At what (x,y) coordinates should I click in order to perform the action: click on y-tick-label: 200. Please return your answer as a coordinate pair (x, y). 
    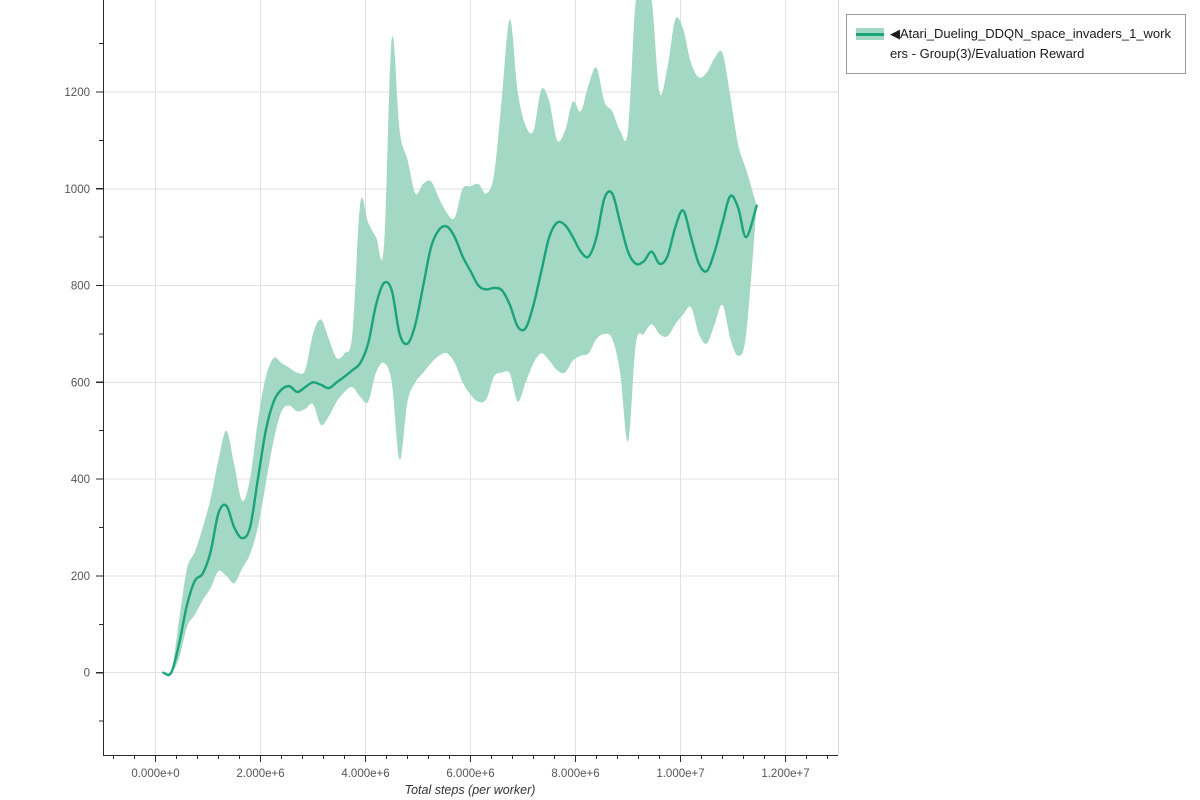
    Looking at the image, I should click on (80, 577).